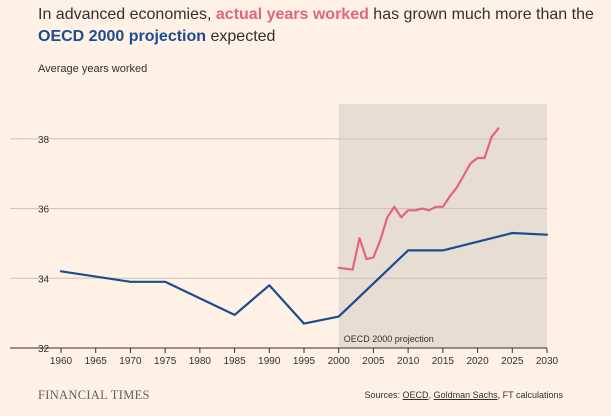  I want to click on source-pre: Sources:, so click(383, 395).